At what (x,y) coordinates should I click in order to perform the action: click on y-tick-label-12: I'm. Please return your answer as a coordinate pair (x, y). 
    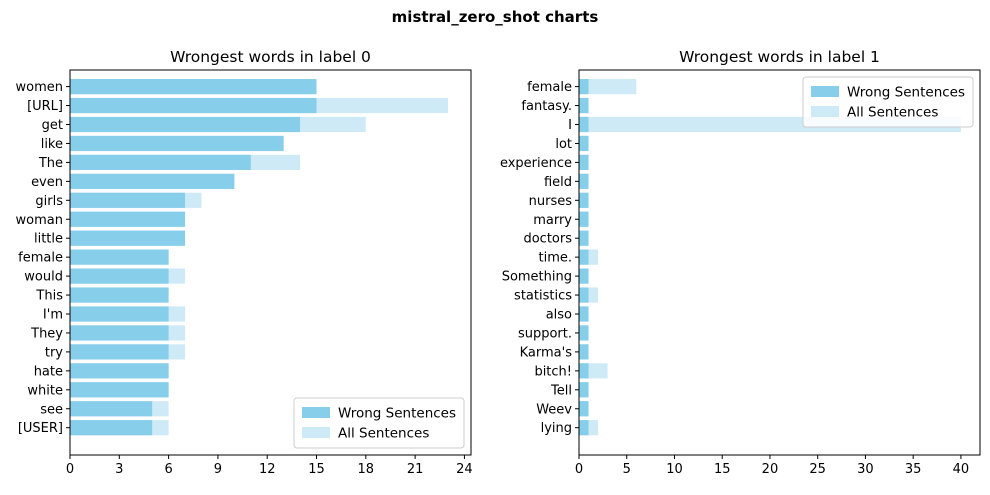
    Looking at the image, I should click on (53, 315).